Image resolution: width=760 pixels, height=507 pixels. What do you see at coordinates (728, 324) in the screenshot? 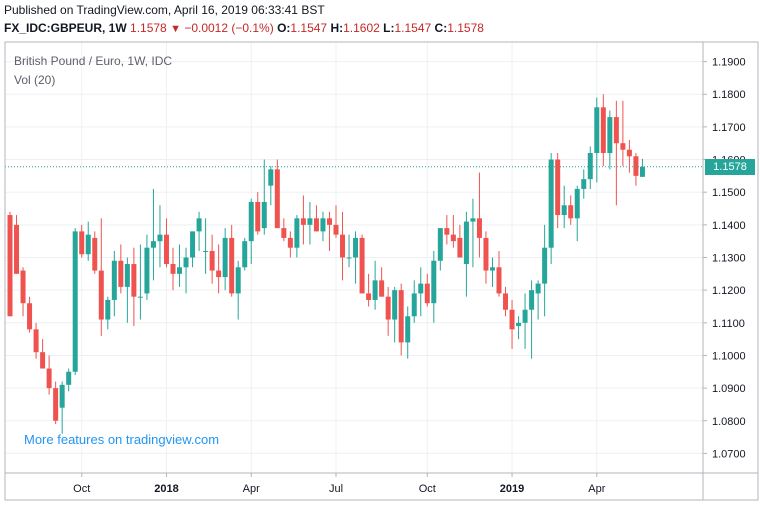
I see `y-tick-label: 1.1100` at bounding box center [728, 324].